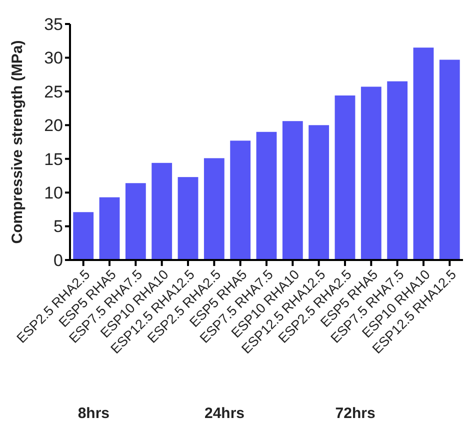 This screenshot has width=467, height=432. What do you see at coordinates (53, 24) in the screenshot?
I see `y-tick-label: 35` at bounding box center [53, 24].